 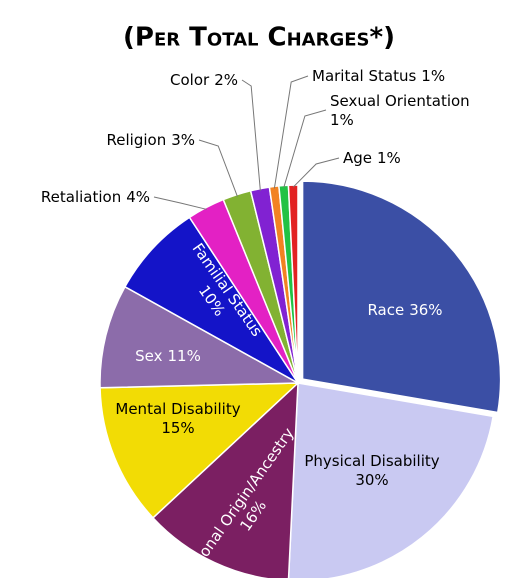 What do you see at coordinates (177, 409) in the screenshot?
I see `slice-label-name: Mental Disability` at bounding box center [177, 409].